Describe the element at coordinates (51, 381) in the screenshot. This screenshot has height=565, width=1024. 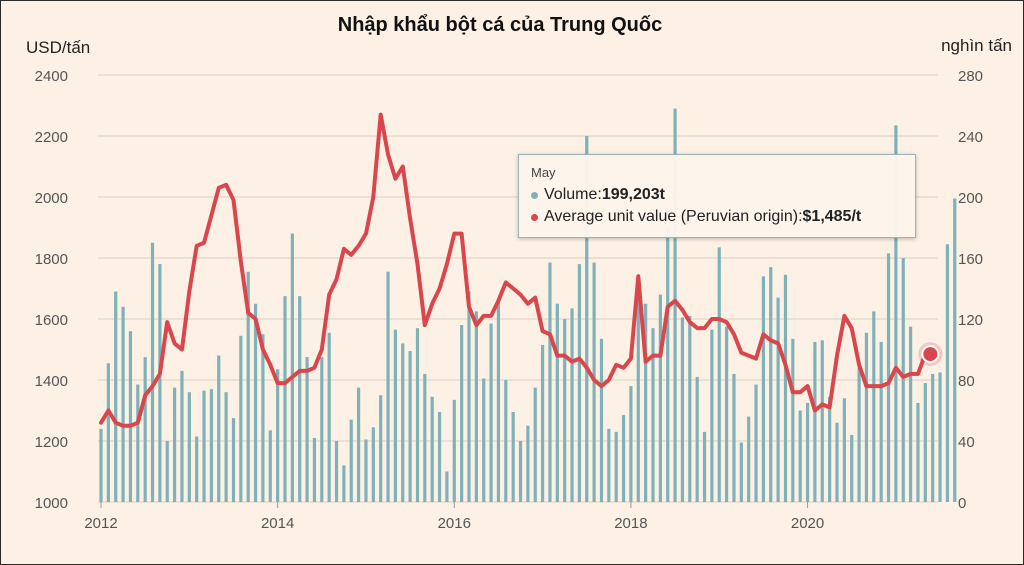
I see `left-tick-label: 1400` at that location.